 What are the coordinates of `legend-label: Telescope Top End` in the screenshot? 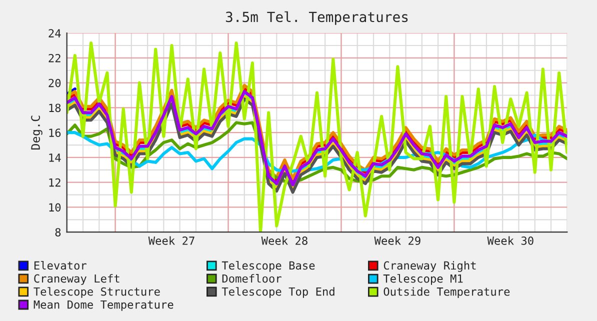 It's located at (278, 292).